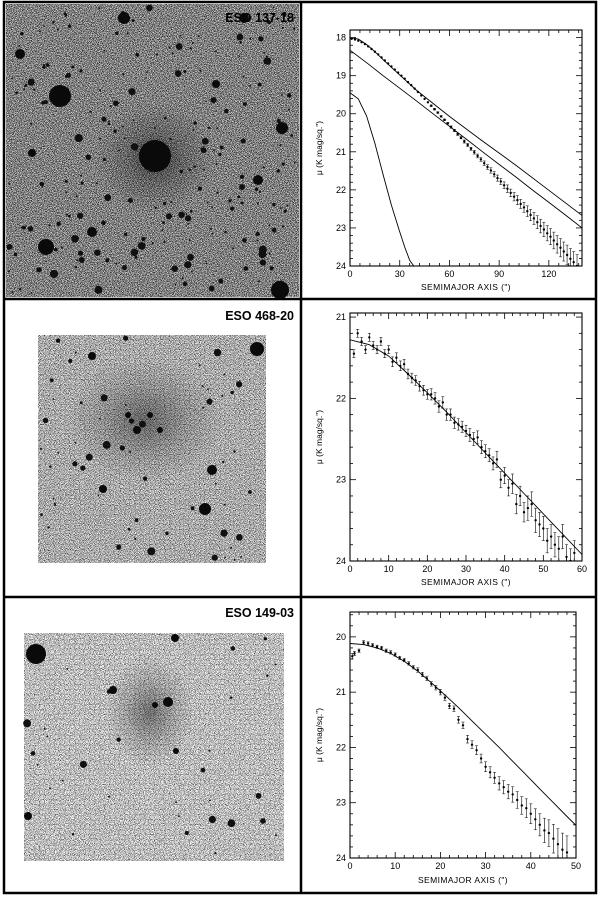 The image size is (600, 897). Describe the element at coordinates (341, 561) in the screenshot. I see `y-tick-label: 24` at that location.